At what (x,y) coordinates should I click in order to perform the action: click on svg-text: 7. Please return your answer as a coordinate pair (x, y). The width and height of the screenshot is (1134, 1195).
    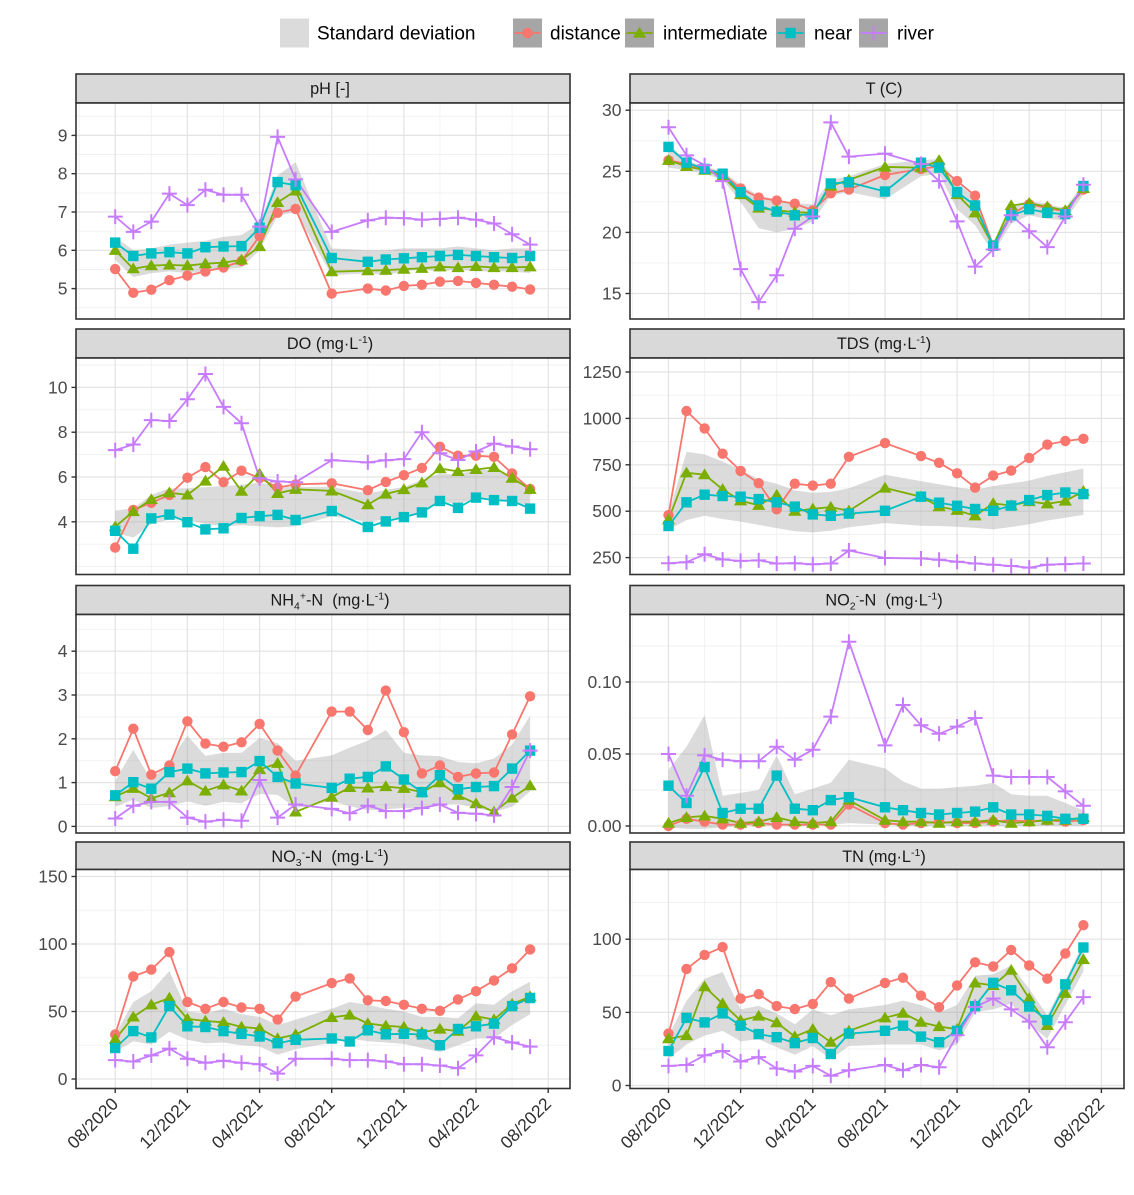
    Looking at the image, I should click on (63, 212).